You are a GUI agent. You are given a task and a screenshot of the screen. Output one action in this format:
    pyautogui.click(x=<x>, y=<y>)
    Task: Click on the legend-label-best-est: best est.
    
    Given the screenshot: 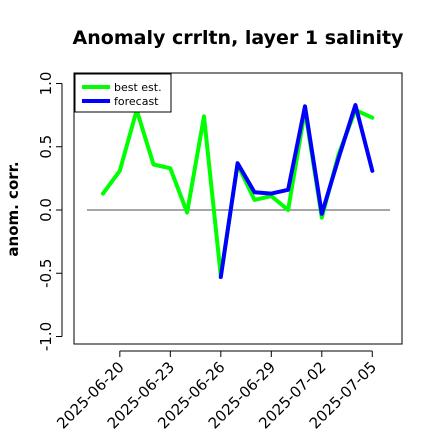 What is the action you would take?
    pyautogui.click(x=138, y=87)
    